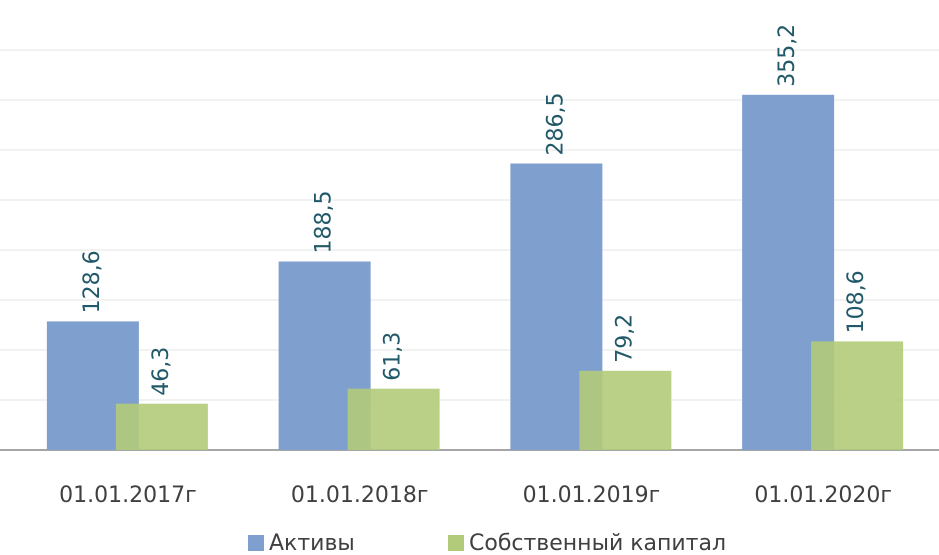 This screenshot has width=939, height=555. I want to click on x-tick-label: 01.01.2019г, so click(592, 495).